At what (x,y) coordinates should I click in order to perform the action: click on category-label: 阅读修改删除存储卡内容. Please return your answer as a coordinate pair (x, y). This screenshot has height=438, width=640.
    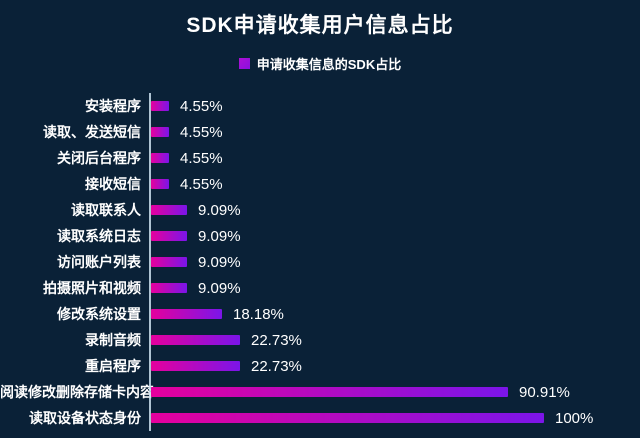
    Looking at the image, I should click on (77, 392).